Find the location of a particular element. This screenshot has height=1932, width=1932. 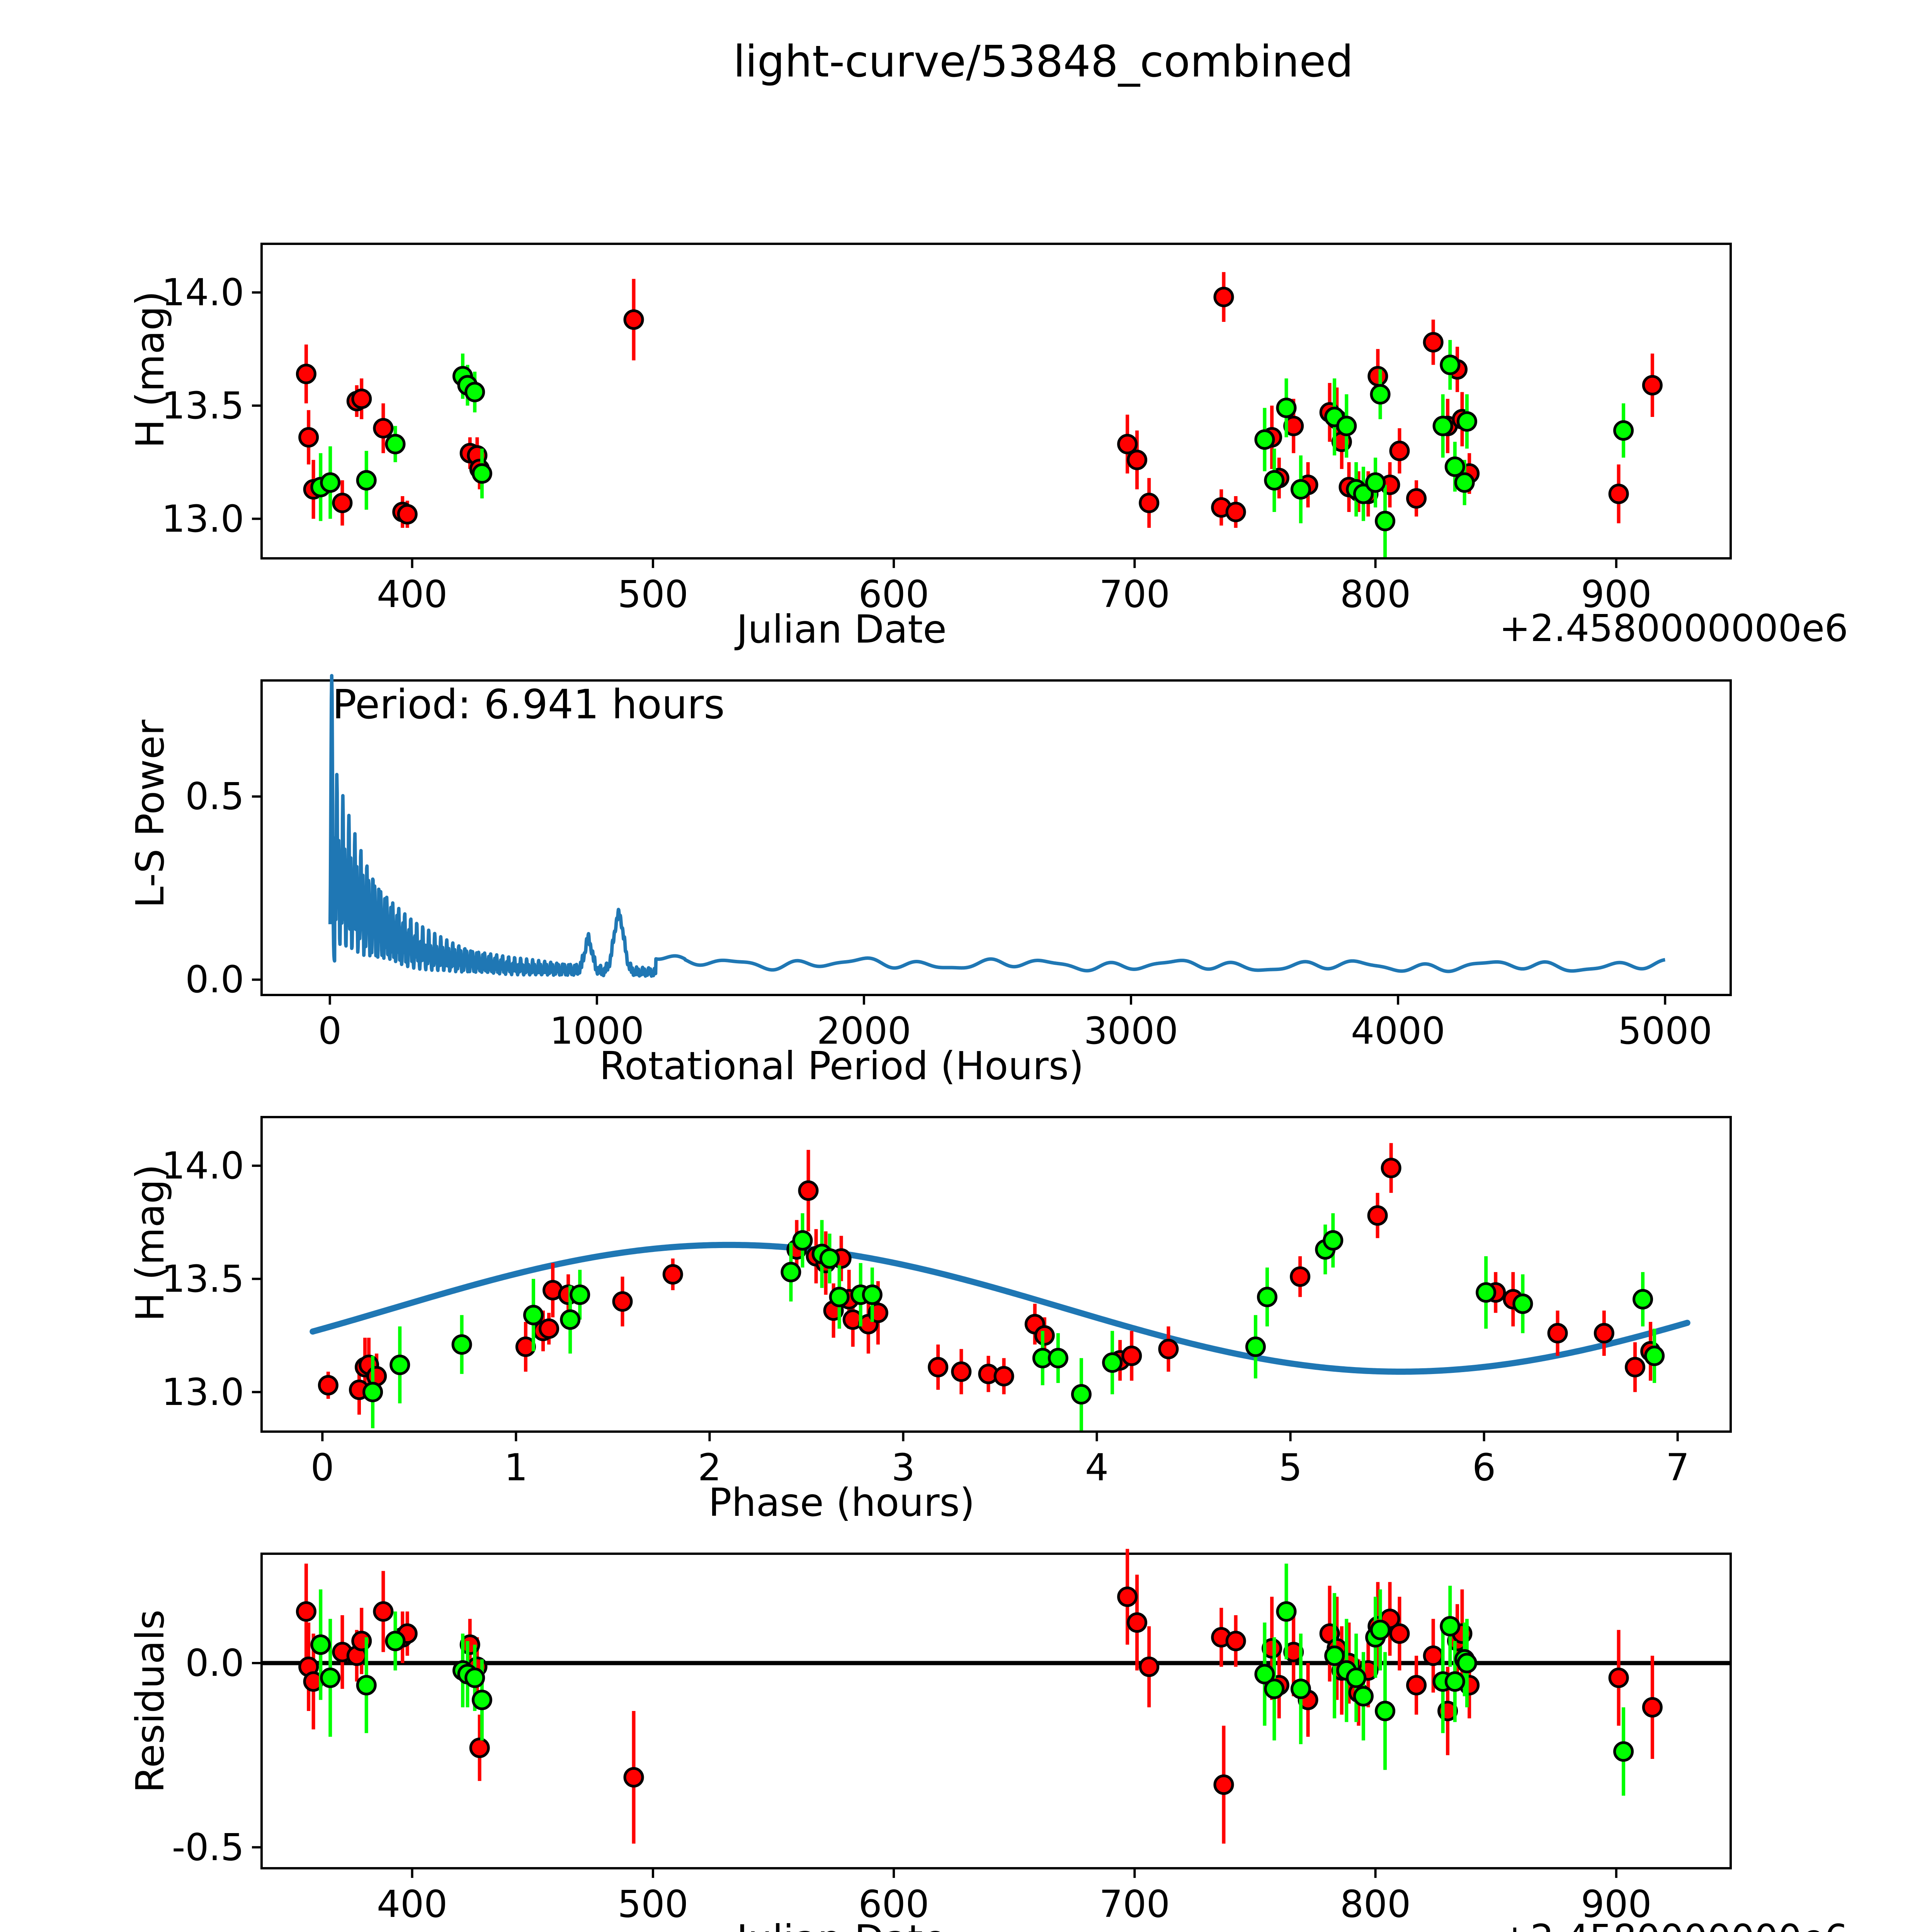

y-tick-label: 13.0 is located at coordinates (203, 1392).